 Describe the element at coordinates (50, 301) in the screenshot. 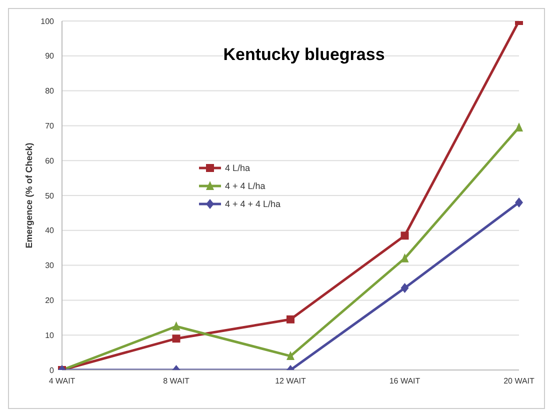

I see `y-tick-label: 20` at that location.